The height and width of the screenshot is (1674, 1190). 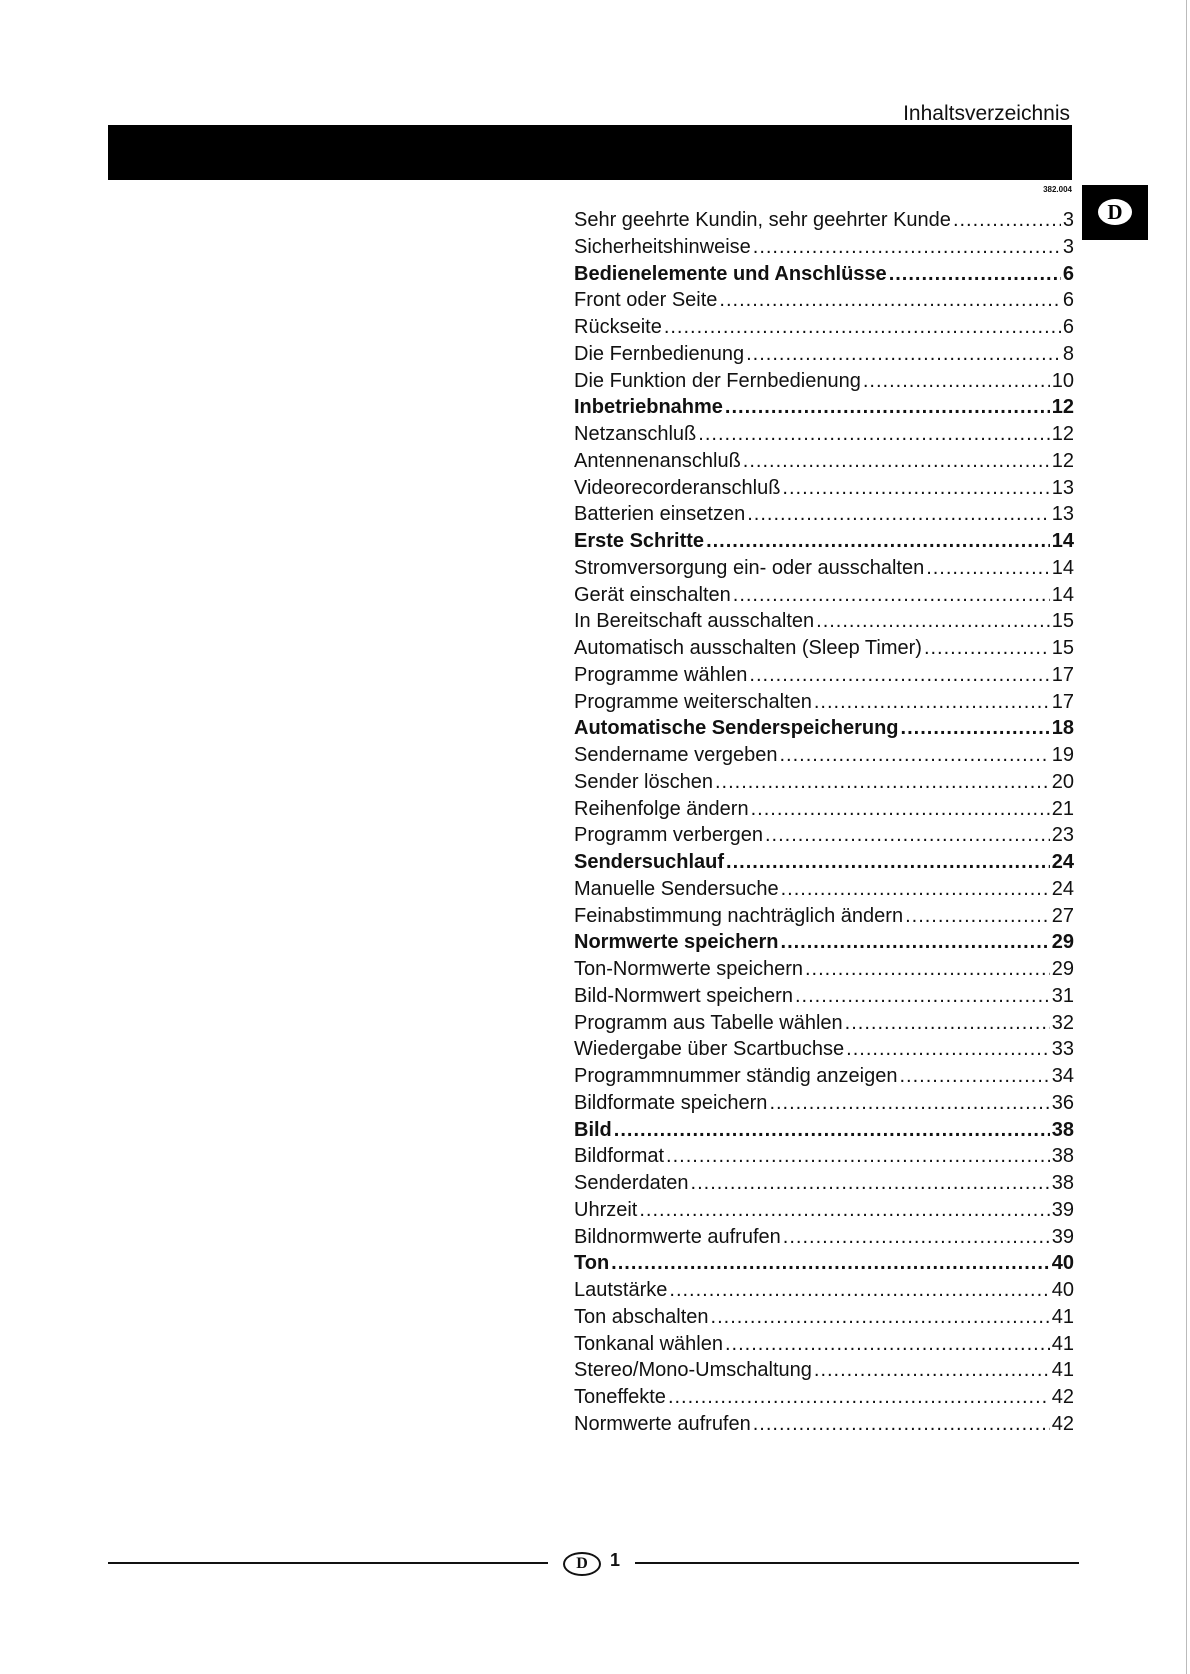 I want to click on toc-entry-page: 27, so click(x=1062, y=915).